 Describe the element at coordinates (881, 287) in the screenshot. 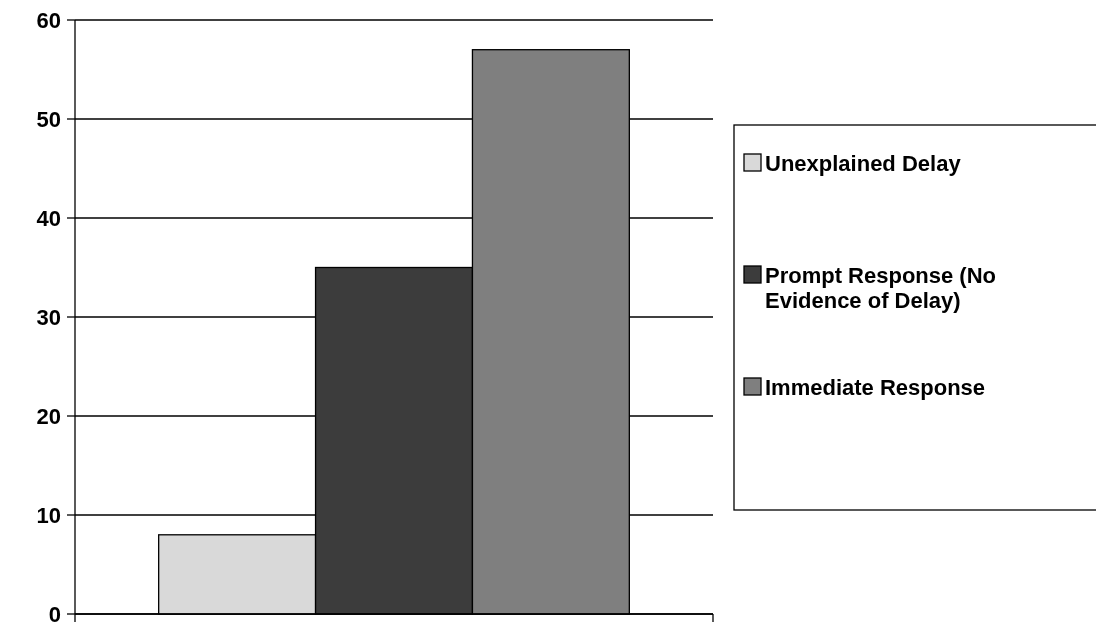

I see `legend-label: Prompt Response (No Evidence of Delay)` at that location.